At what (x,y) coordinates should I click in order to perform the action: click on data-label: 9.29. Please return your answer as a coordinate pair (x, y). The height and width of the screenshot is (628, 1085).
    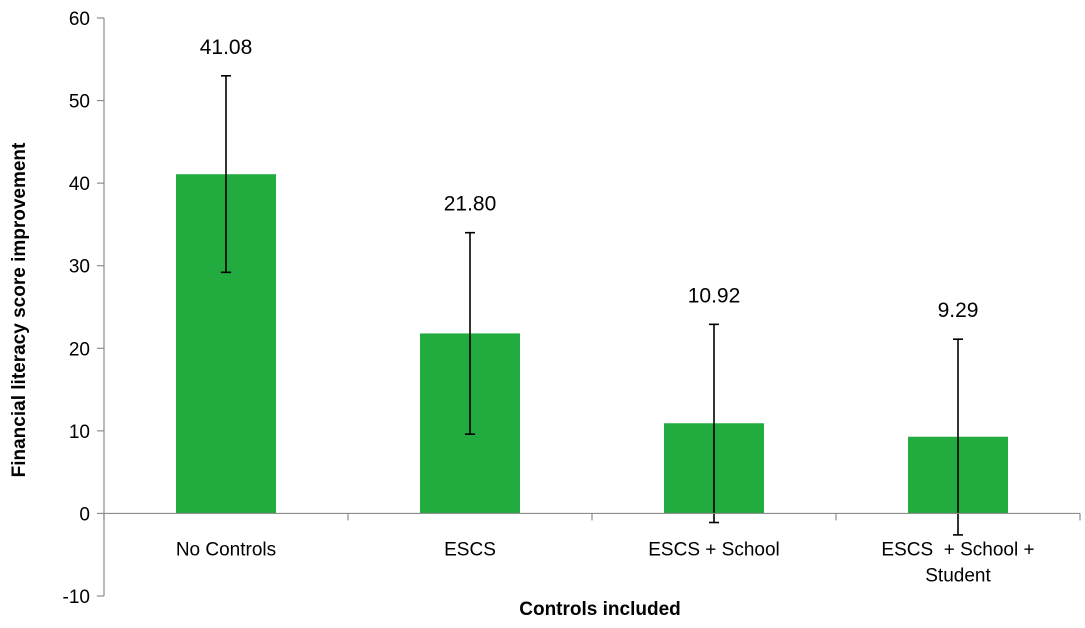
    Looking at the image, I should click on (958, 310).